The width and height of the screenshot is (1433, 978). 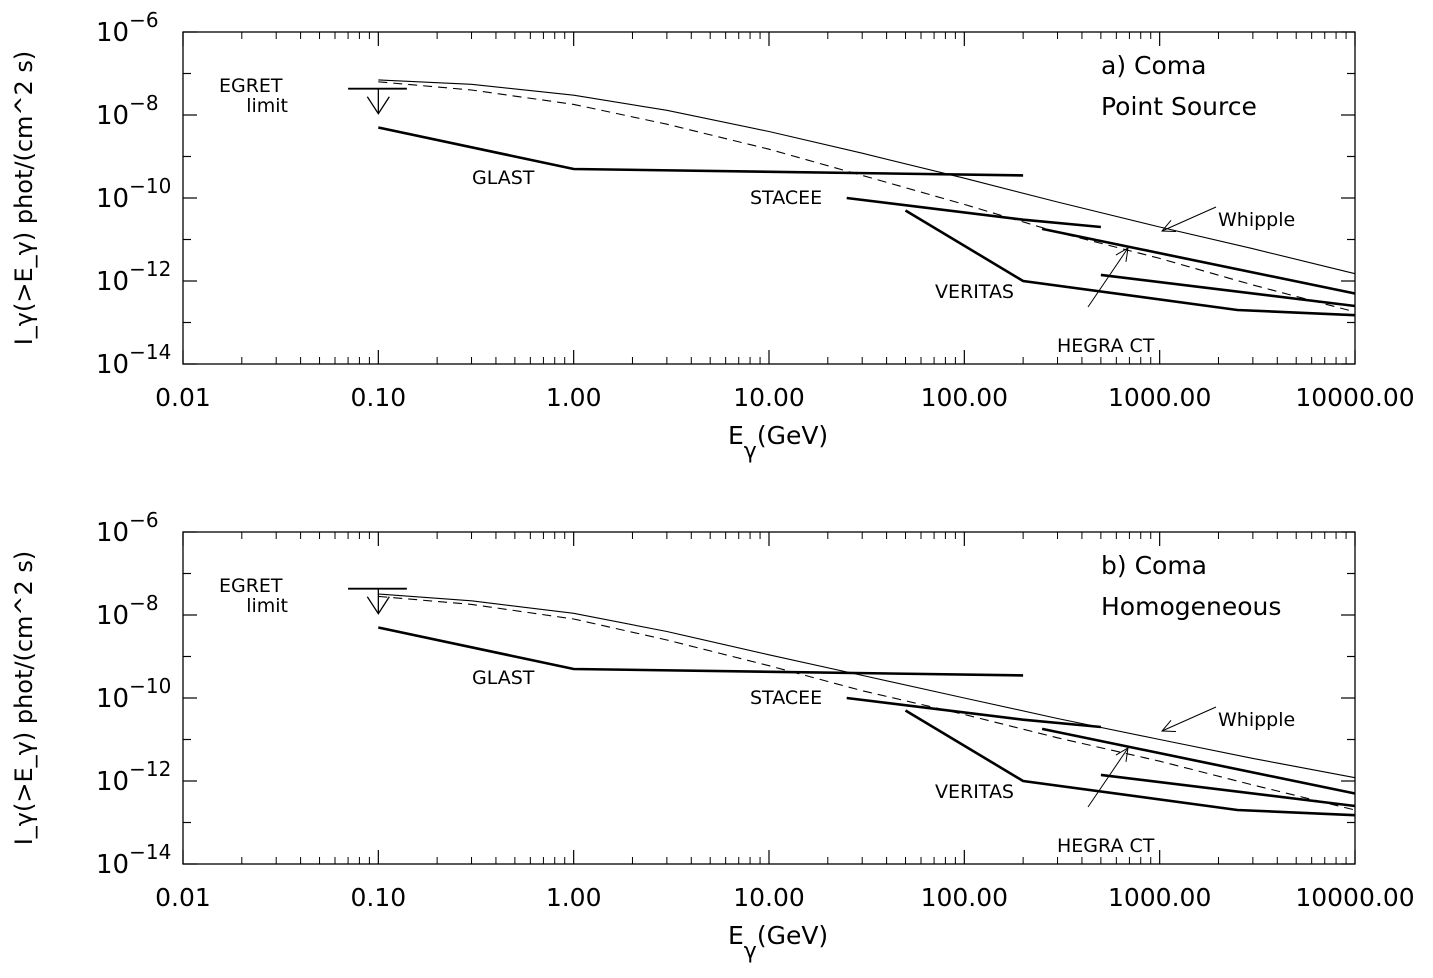 What do you see at coordinates (1153, 65) in the screenshot?
I see `panel-title: a) Coma` at bounding box center [1153, 65].